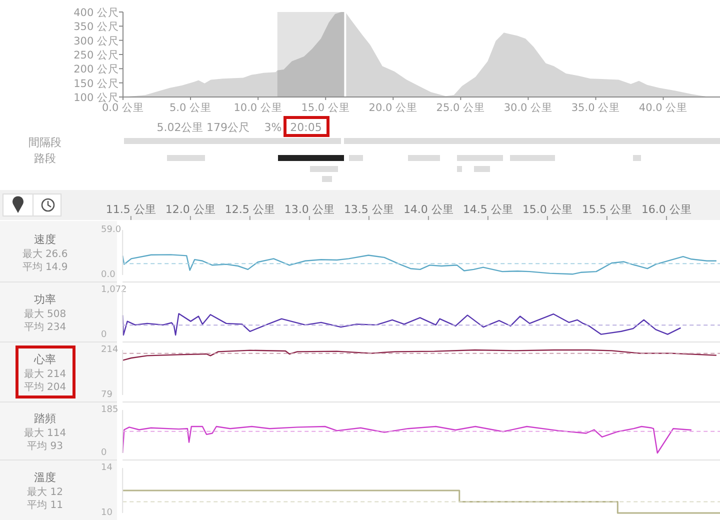 Image resolution: width=720 pixels, height=520 pixels. What do you see at coordinates (108, 275) in the screenshot?
I see `y-tick-label: 0.0` at bounding box center [108, 275].